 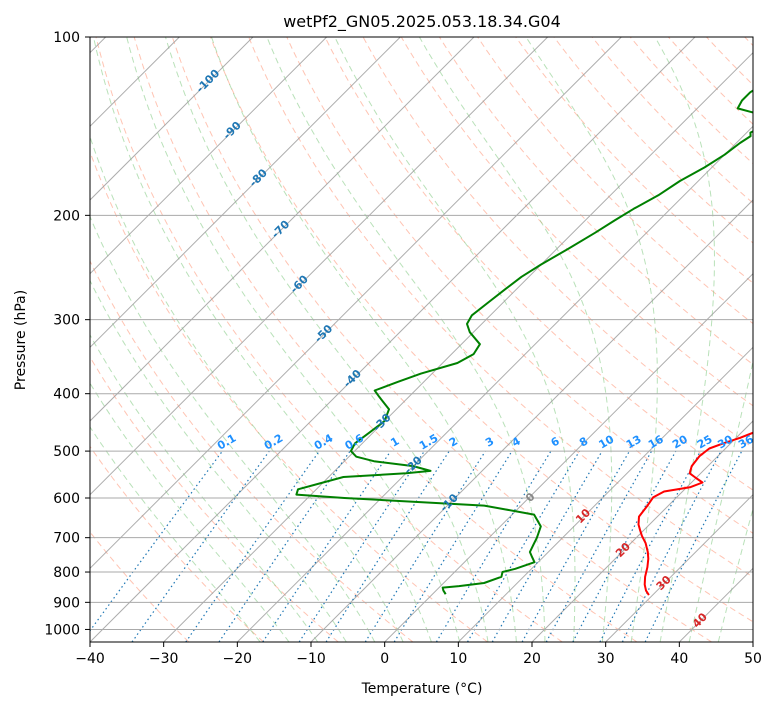 What do you see at coordinates (532, 659) in the screenshot?
I see `x-tick-label: 20` at bounding box center [532, 659].